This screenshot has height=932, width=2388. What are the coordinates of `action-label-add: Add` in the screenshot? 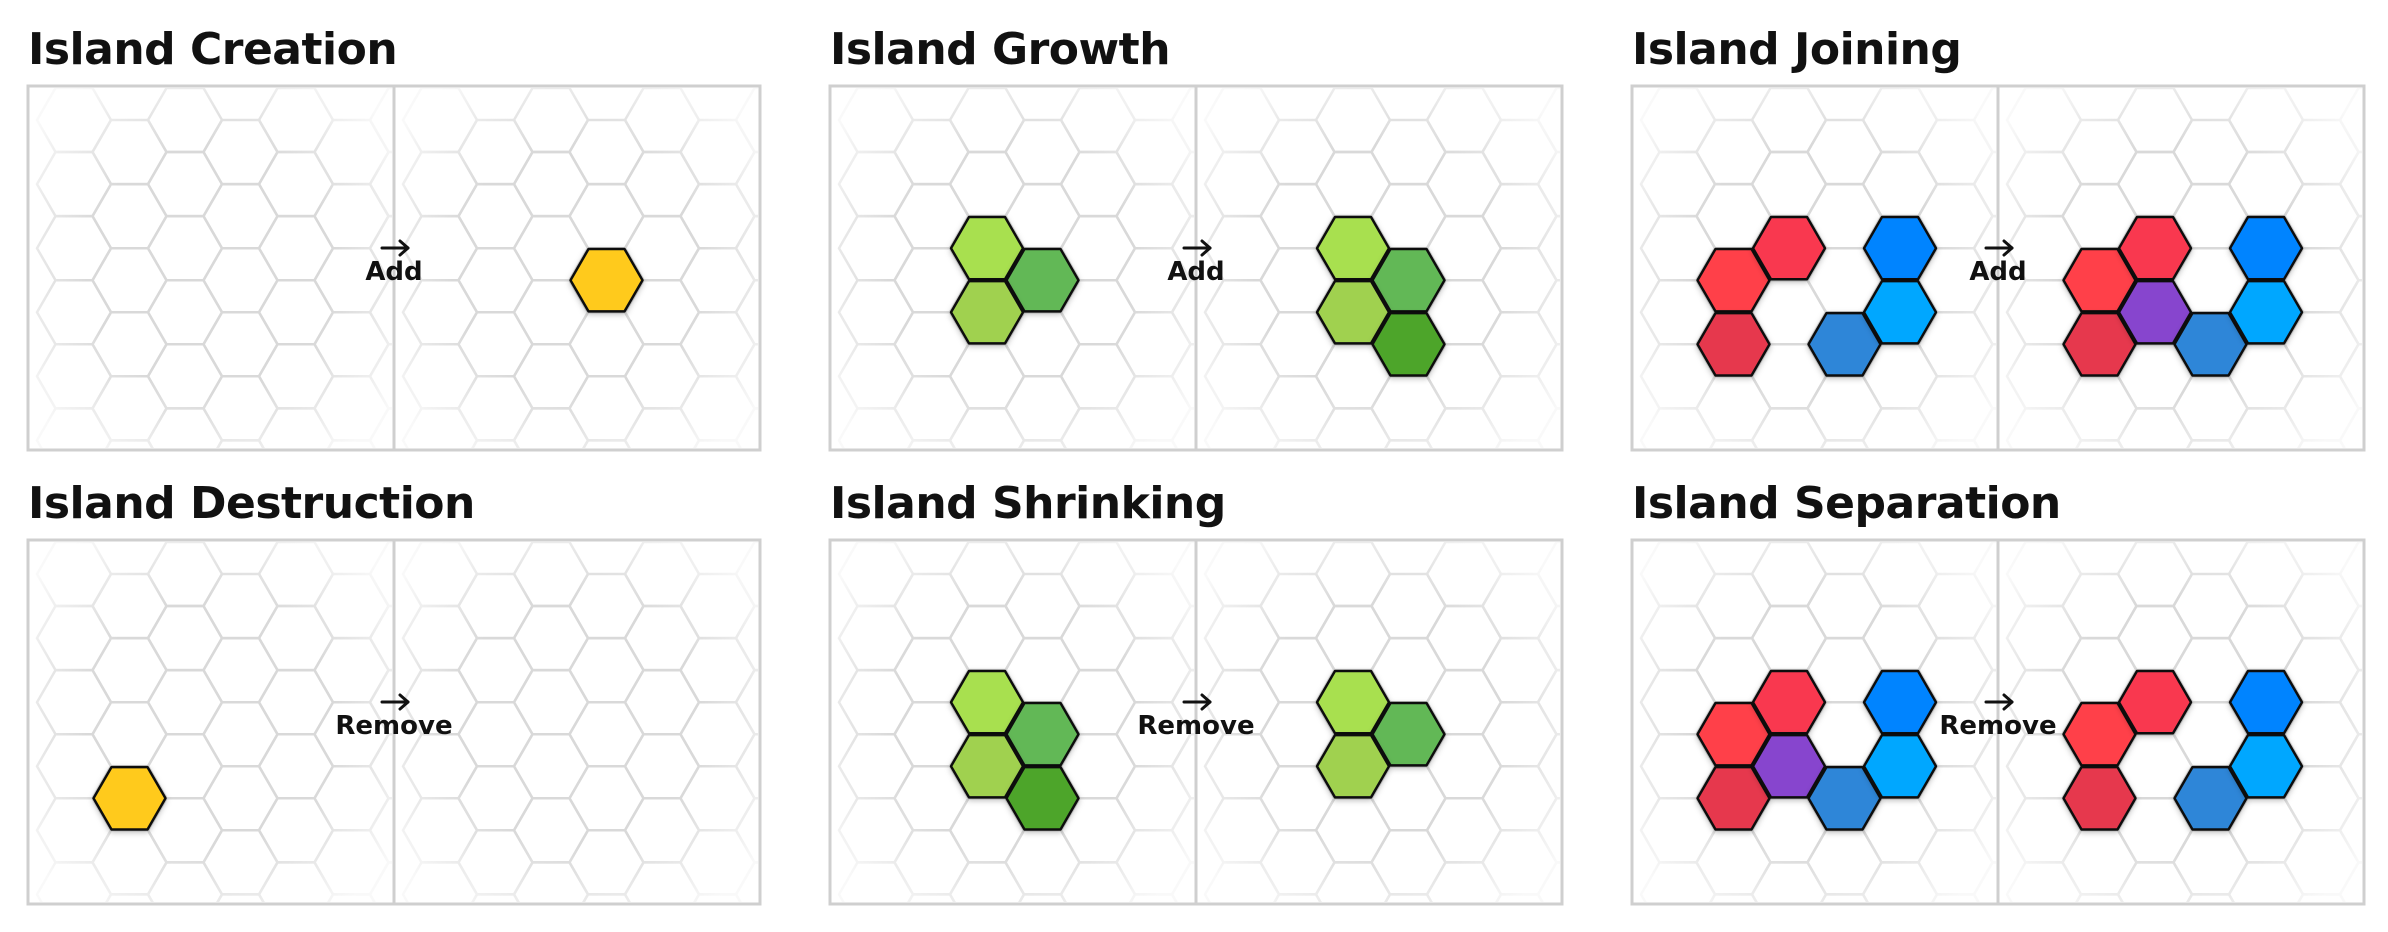 It's located at (1195, 272).